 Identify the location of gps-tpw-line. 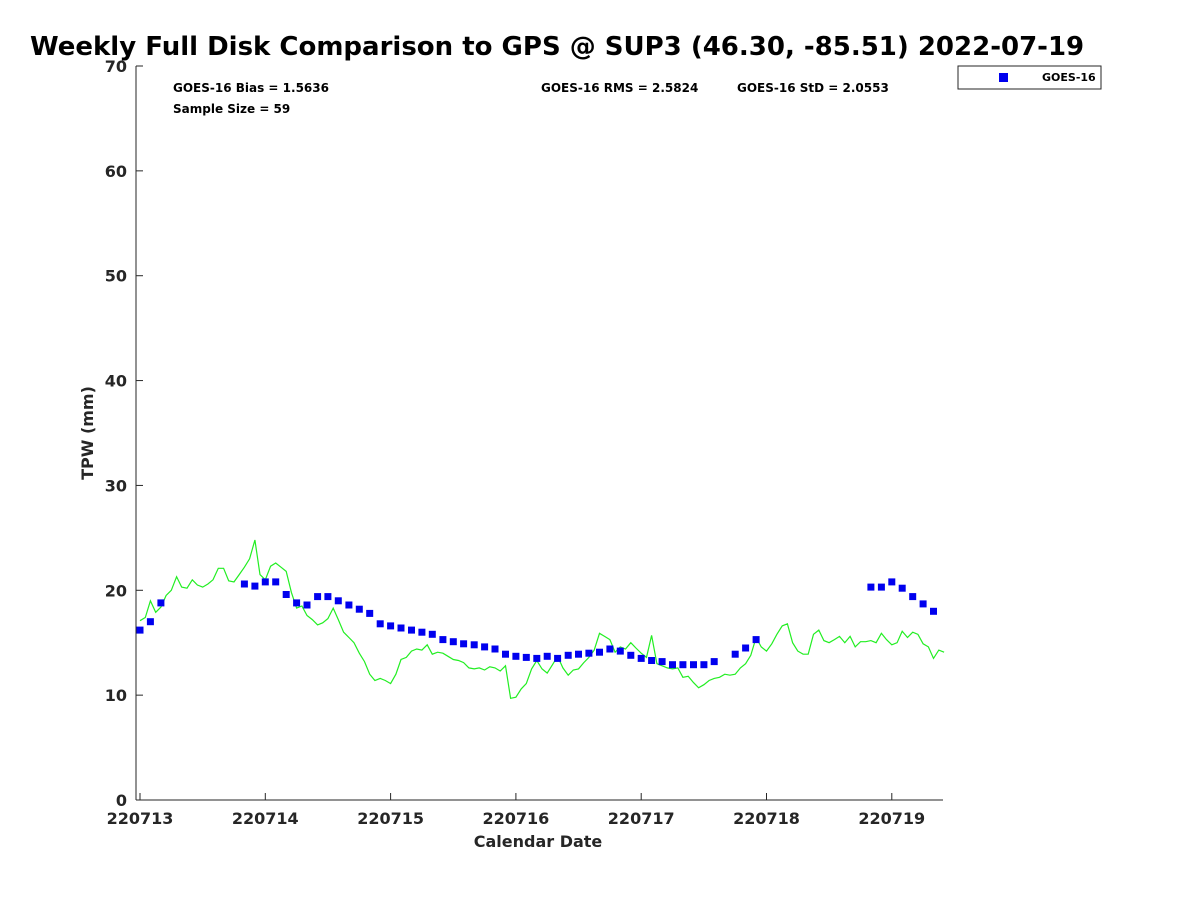
(542, 619).